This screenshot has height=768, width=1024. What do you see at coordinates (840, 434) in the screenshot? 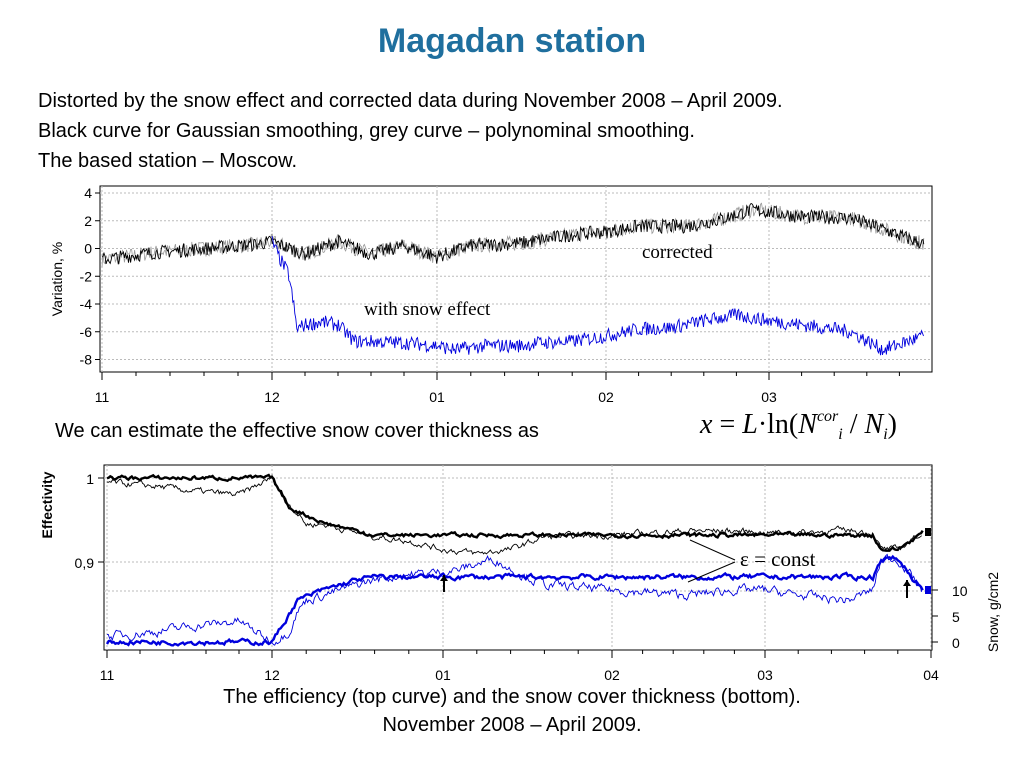
I see `formula-sub1: i` at bounding box center [840, 434].